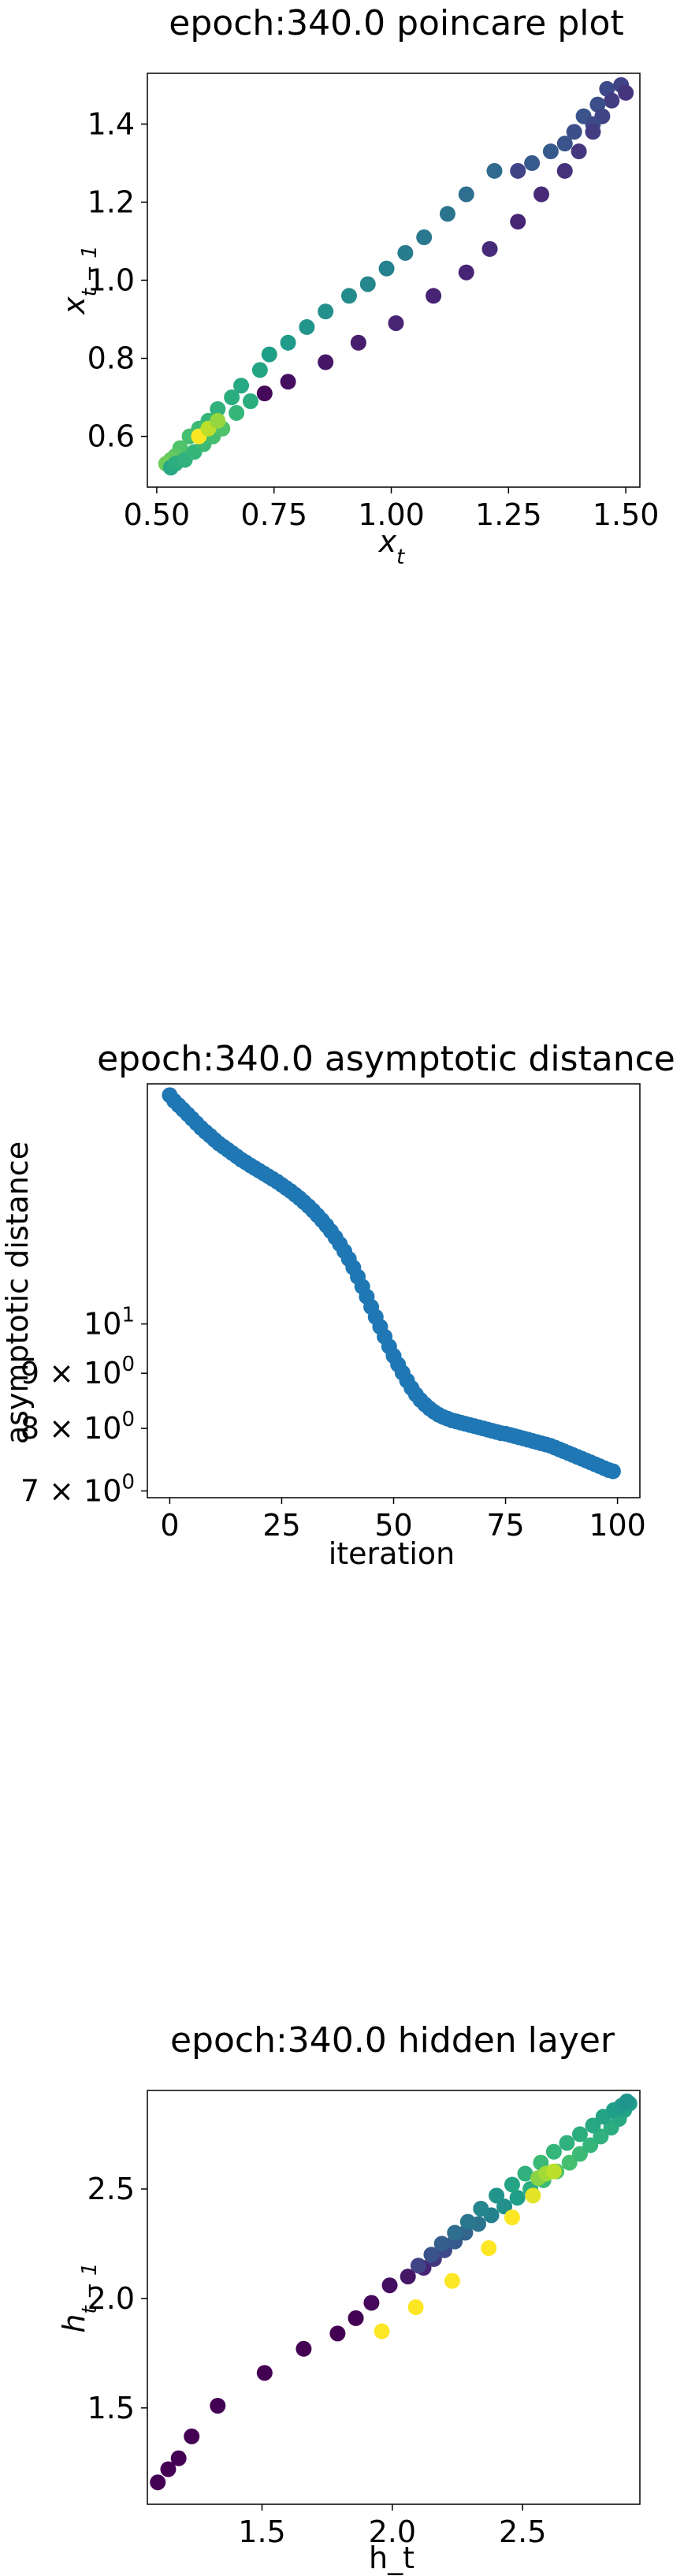 This screenshot has width=684, height=2576. Describe the element at coordinates (505, 1525) in the screenshot. I see `x-tick-label: 75` at that location.